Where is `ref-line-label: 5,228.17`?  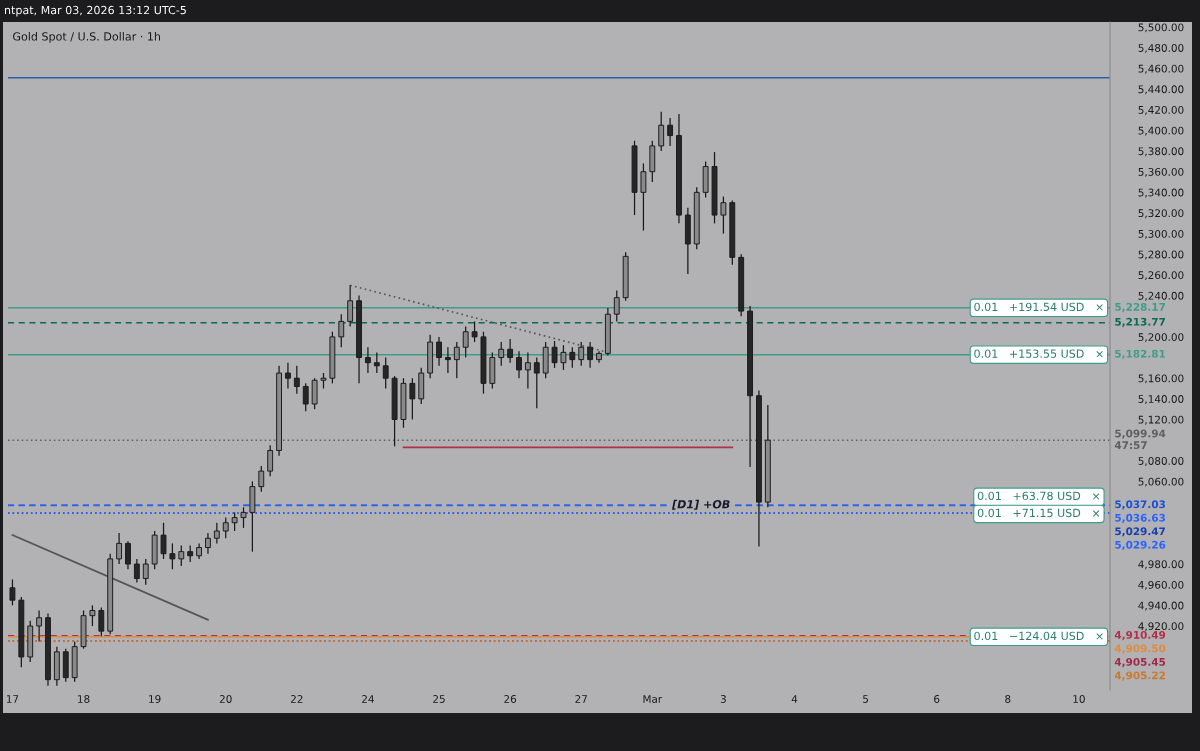 ref-line-label: 5,228.17 is located at coordinates (1140, 307).